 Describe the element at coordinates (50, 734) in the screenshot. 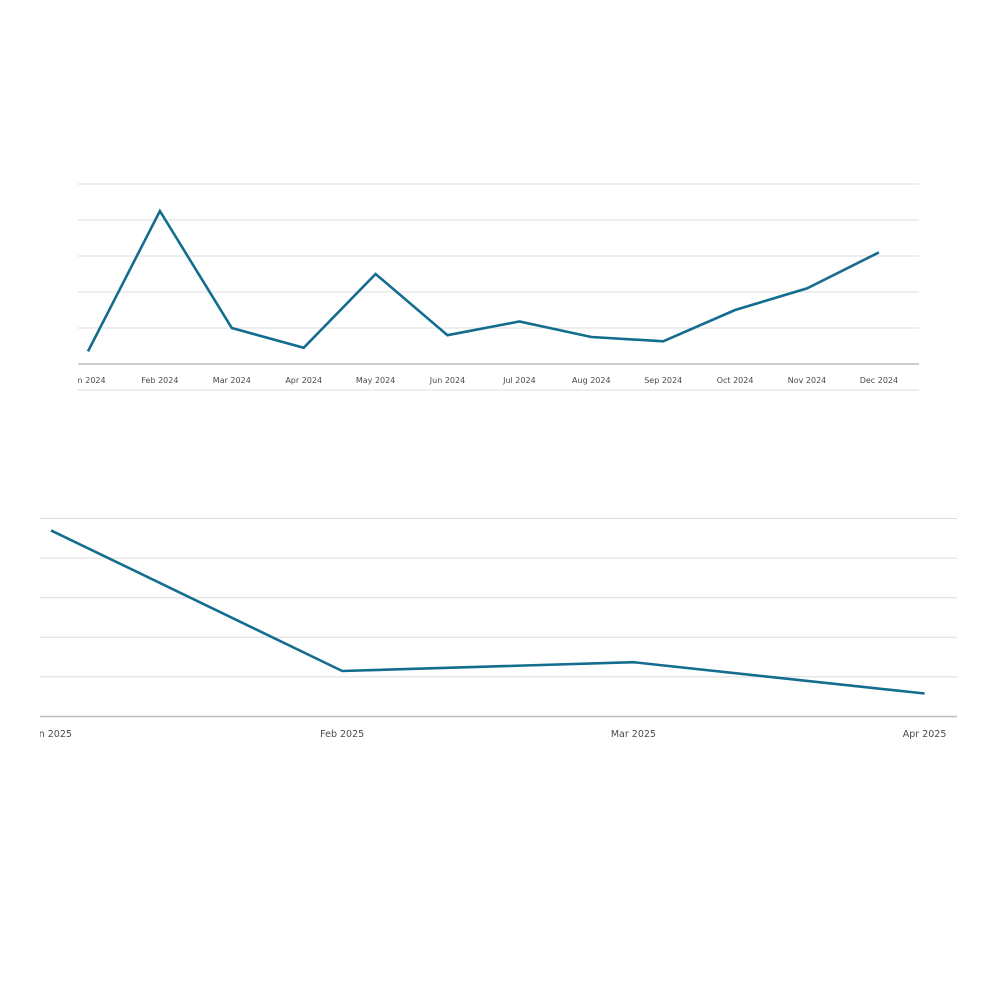

I see `chart-2025-x-tick-label: Jan 2025` at that location.